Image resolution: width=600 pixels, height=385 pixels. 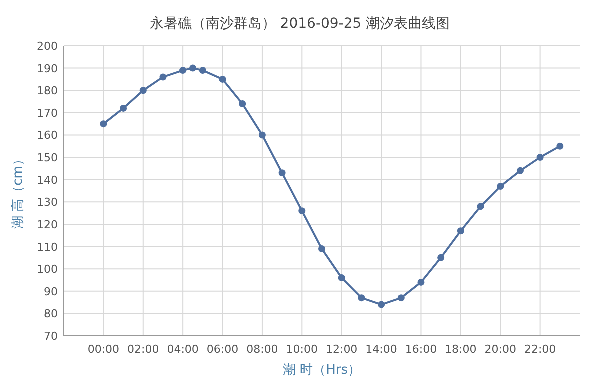 I want to click on y-tick-label: 90, so click(x=51, y=291).